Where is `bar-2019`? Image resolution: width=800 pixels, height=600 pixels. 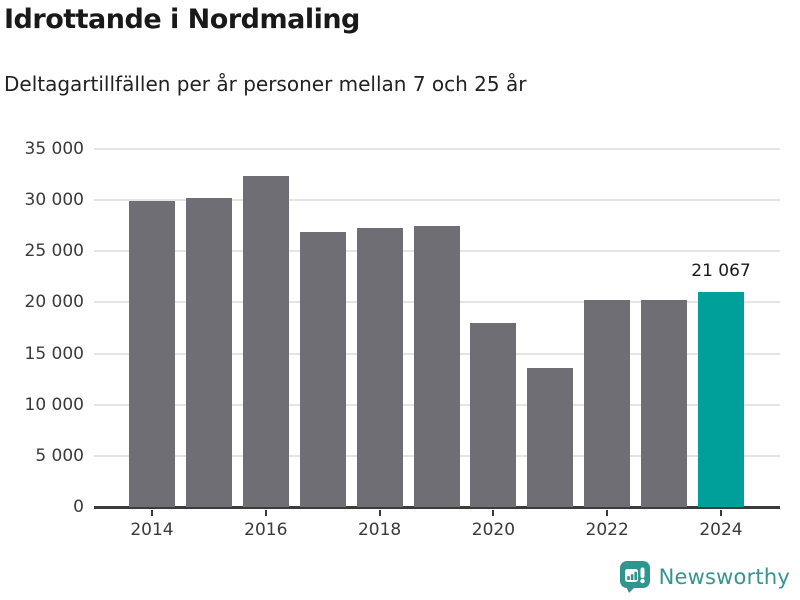 bar-2019 is located at coordinates (436, 366).